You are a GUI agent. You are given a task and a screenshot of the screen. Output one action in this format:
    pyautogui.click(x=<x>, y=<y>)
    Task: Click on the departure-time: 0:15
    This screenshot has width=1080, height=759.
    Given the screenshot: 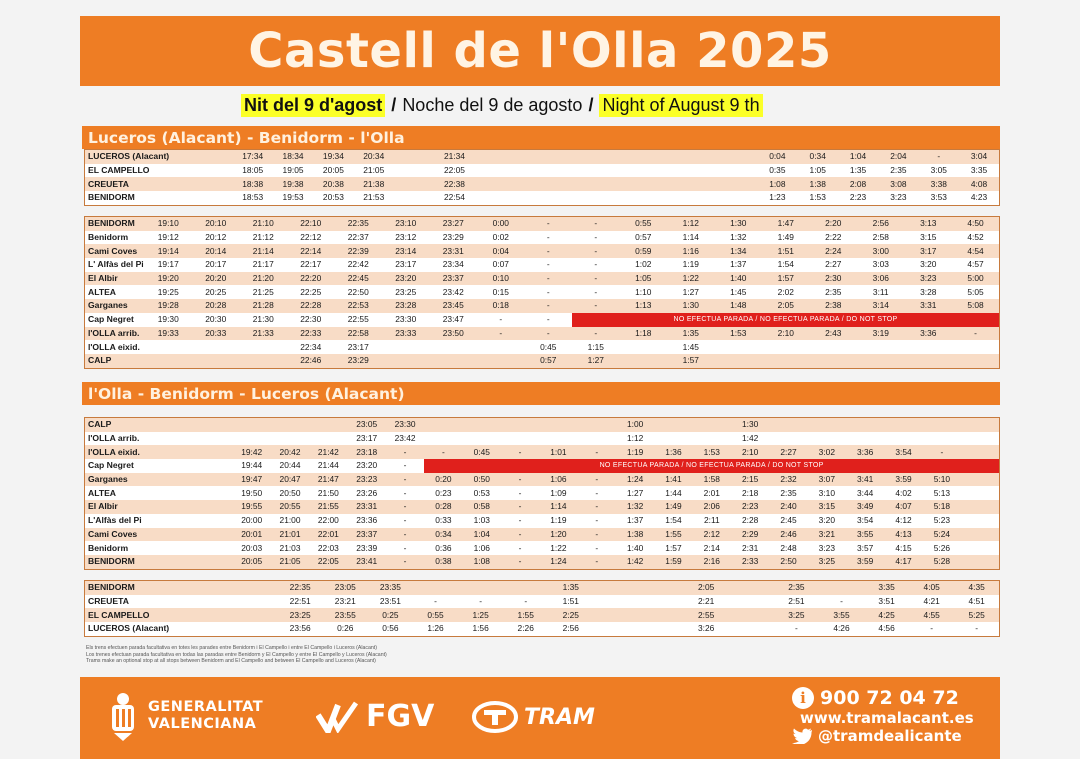 What is the action you would take?
    pyautogui.click(x=501, y=292)
    